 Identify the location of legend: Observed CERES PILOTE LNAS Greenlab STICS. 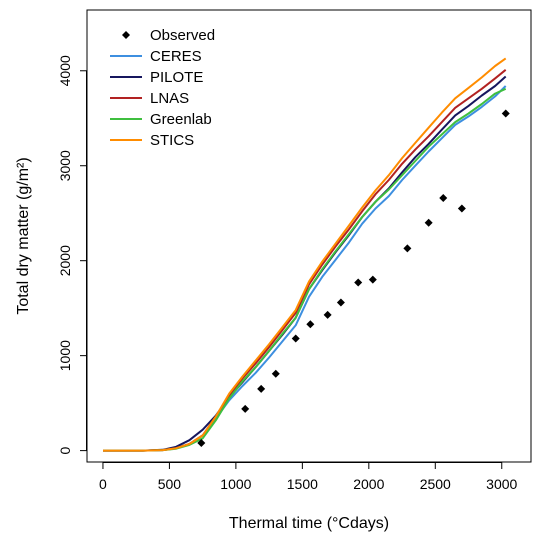
(162, 88).